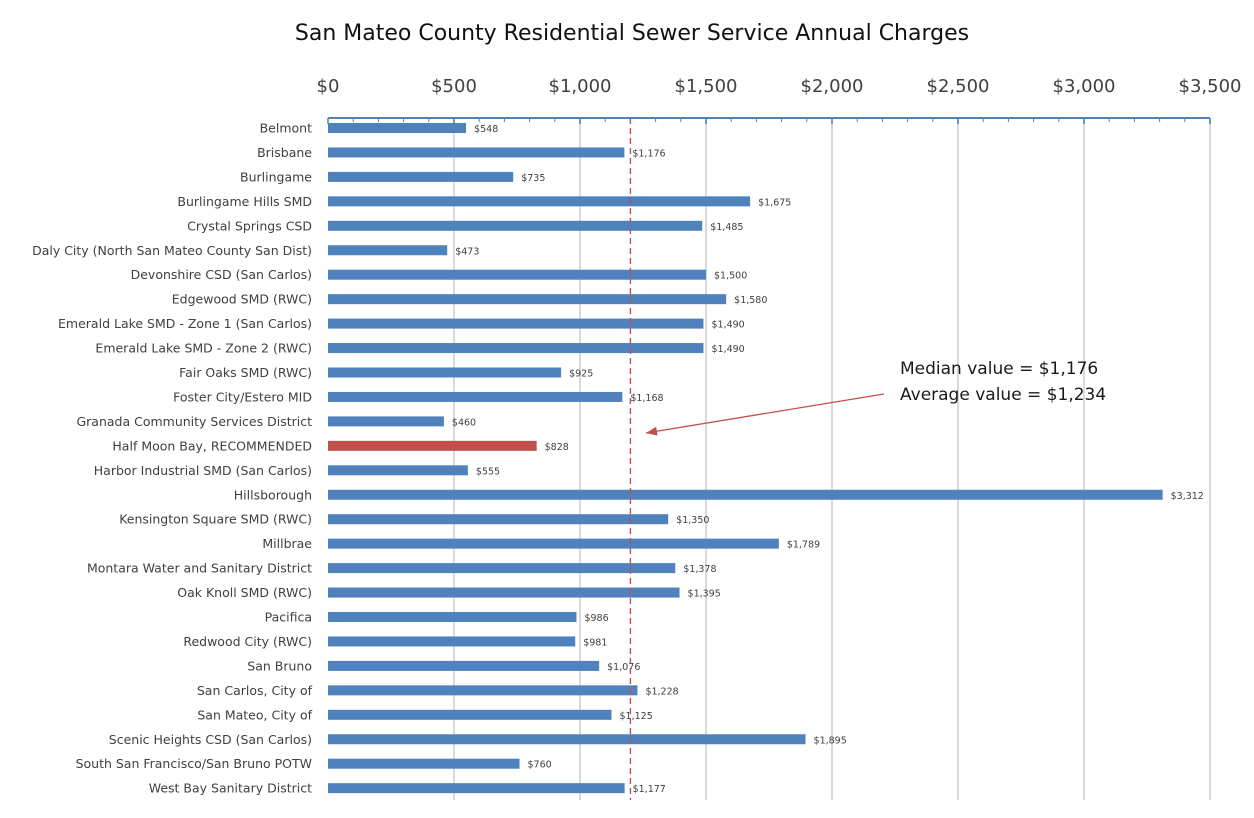  I want to click on category-label: Millbrae, so click(287, 543).